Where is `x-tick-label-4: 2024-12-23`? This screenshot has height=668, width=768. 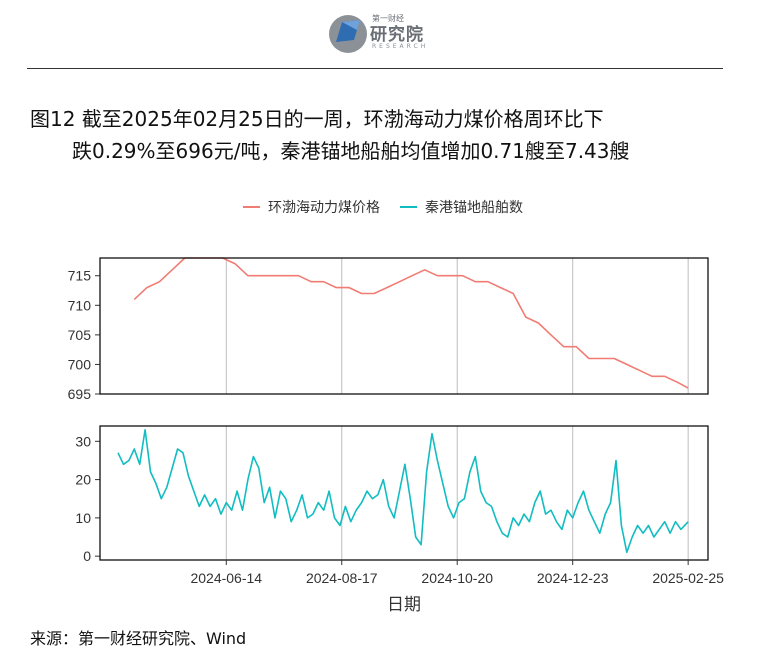 x-tick-label-4: 2024-12-23 is located at coordinates (573, 578).